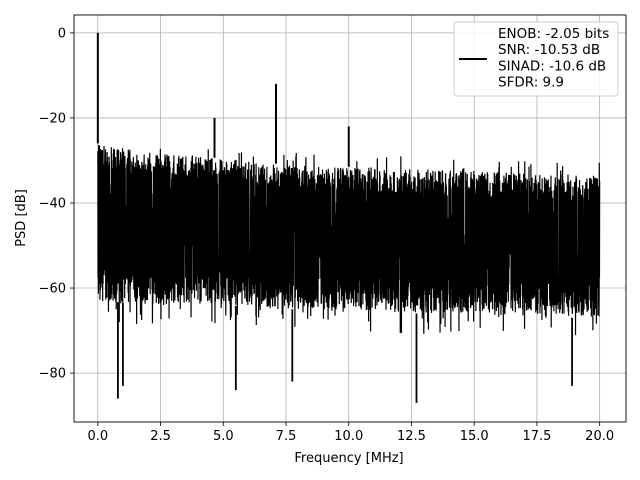  I want to click on y-tick-label: −80, so click(52, 374).